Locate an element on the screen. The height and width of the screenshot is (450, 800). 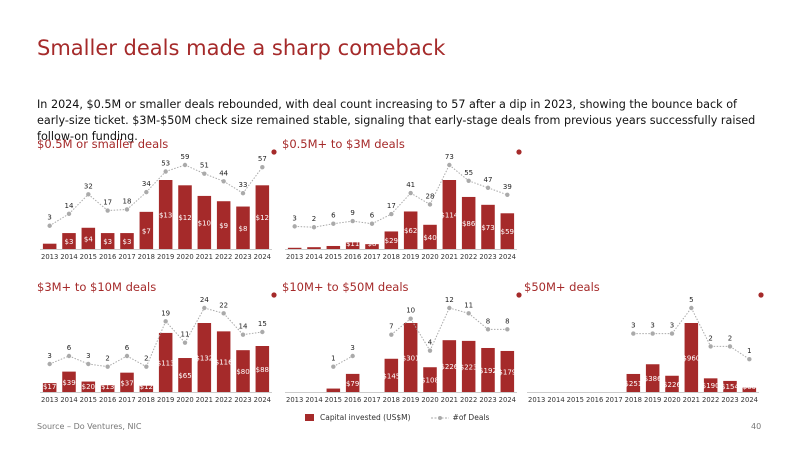
bar-label-2023: $73 is located at coordinates (487, 228).